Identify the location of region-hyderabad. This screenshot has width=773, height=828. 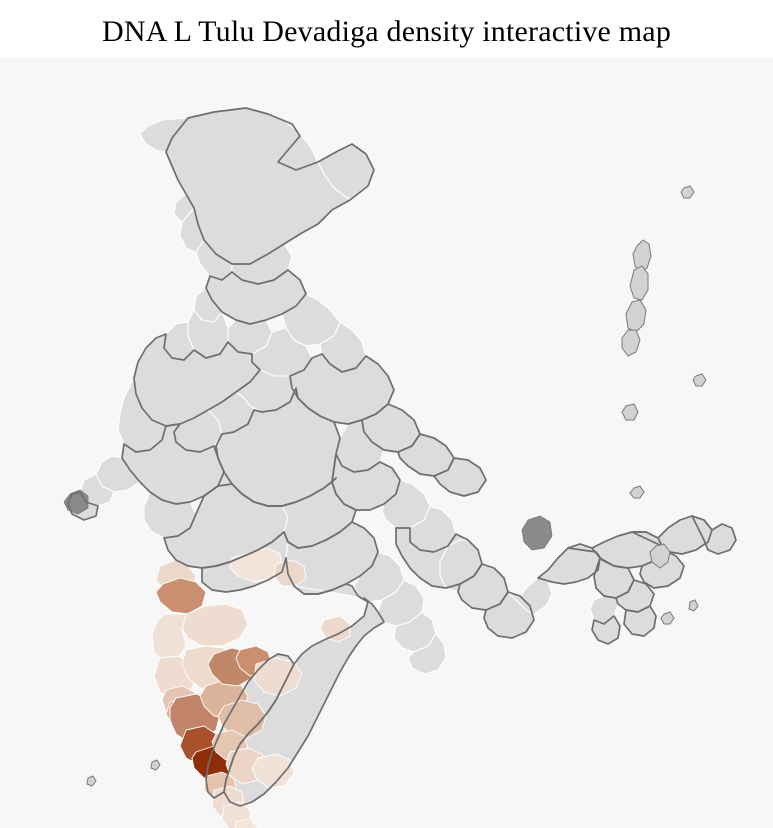
(290, 573).